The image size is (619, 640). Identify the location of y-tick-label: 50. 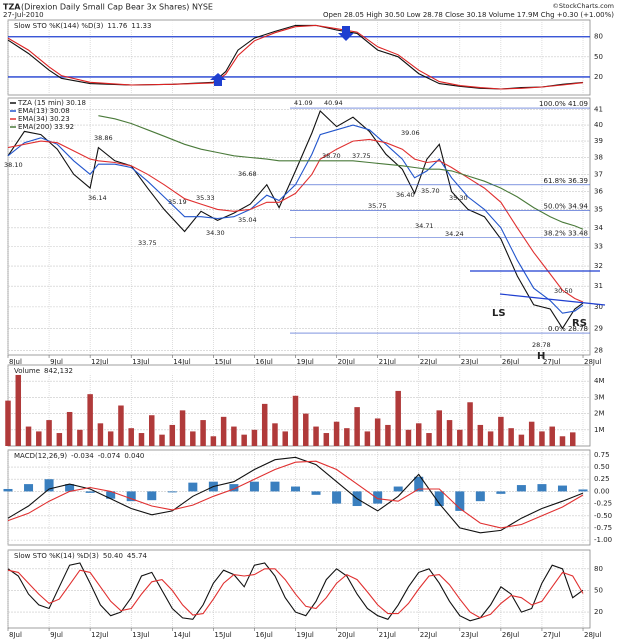
(598, 590).